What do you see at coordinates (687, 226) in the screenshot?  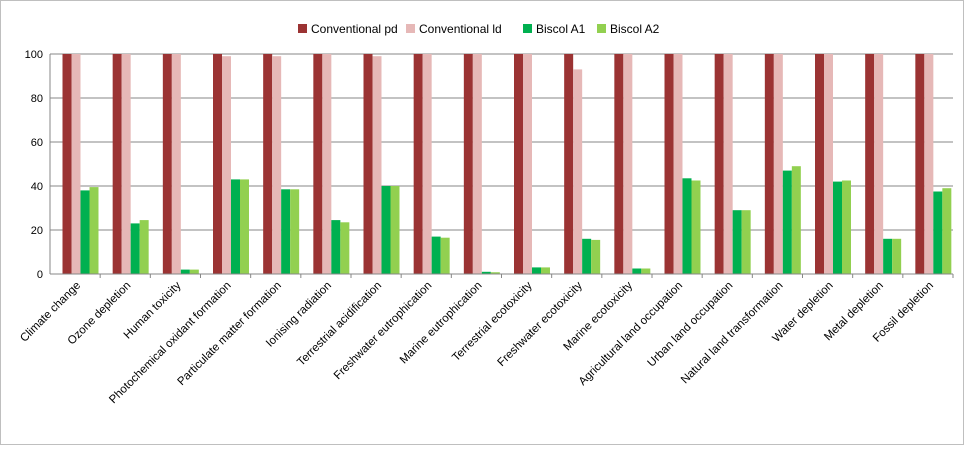 I see `bar-biscol-a1-agricultural-land-occupation` at bounding box center [687, 226].